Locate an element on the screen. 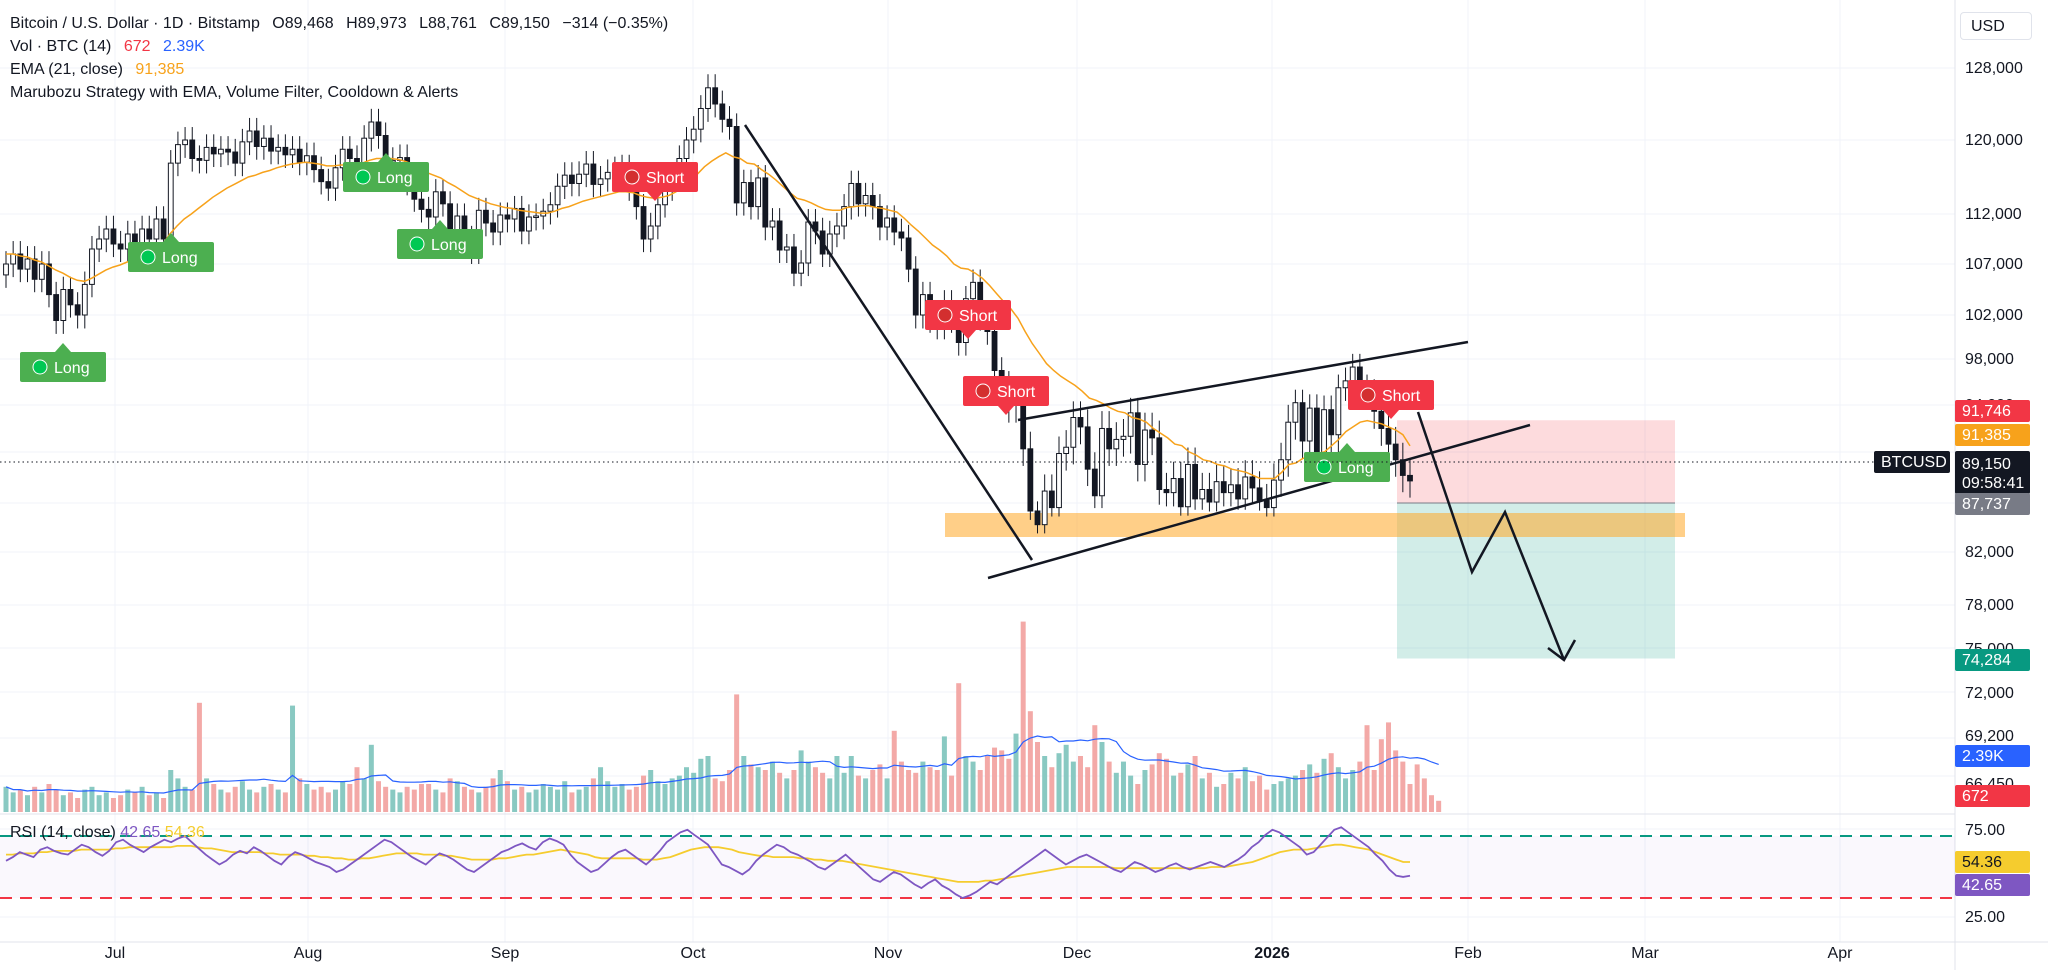 This screenshot has width=2048, height=970. low-value: L88,761 is located at coordinates (448, 23).